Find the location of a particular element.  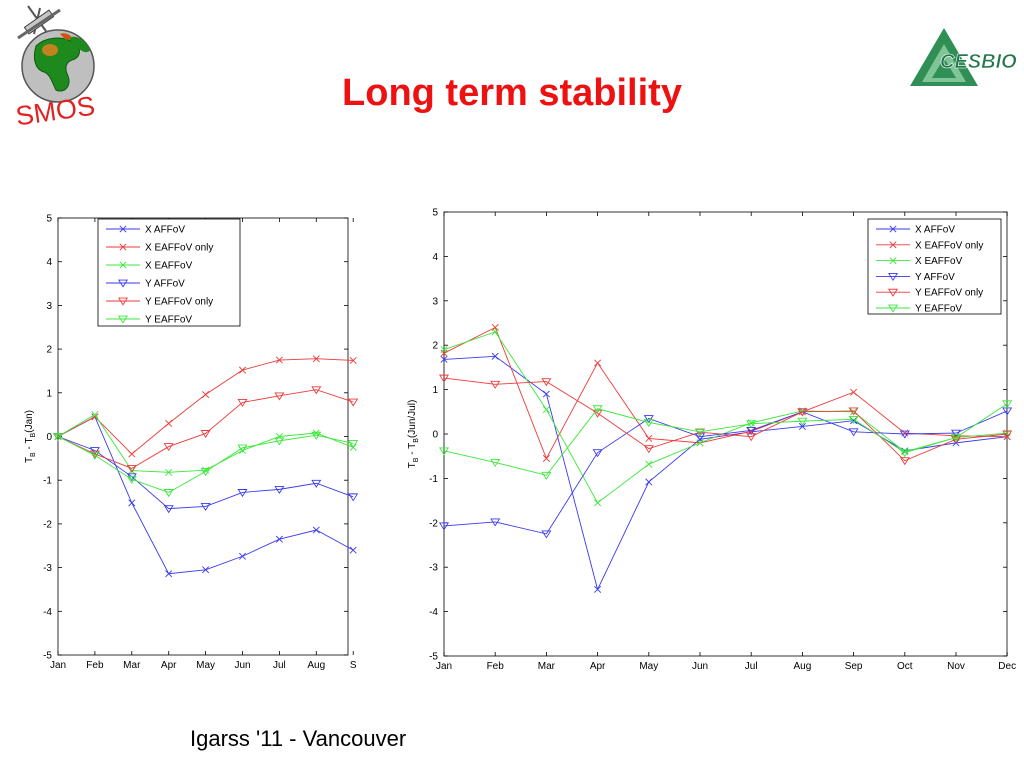

chart-1-legend-label: X EAFFoV is located at coordinates (939, 261).